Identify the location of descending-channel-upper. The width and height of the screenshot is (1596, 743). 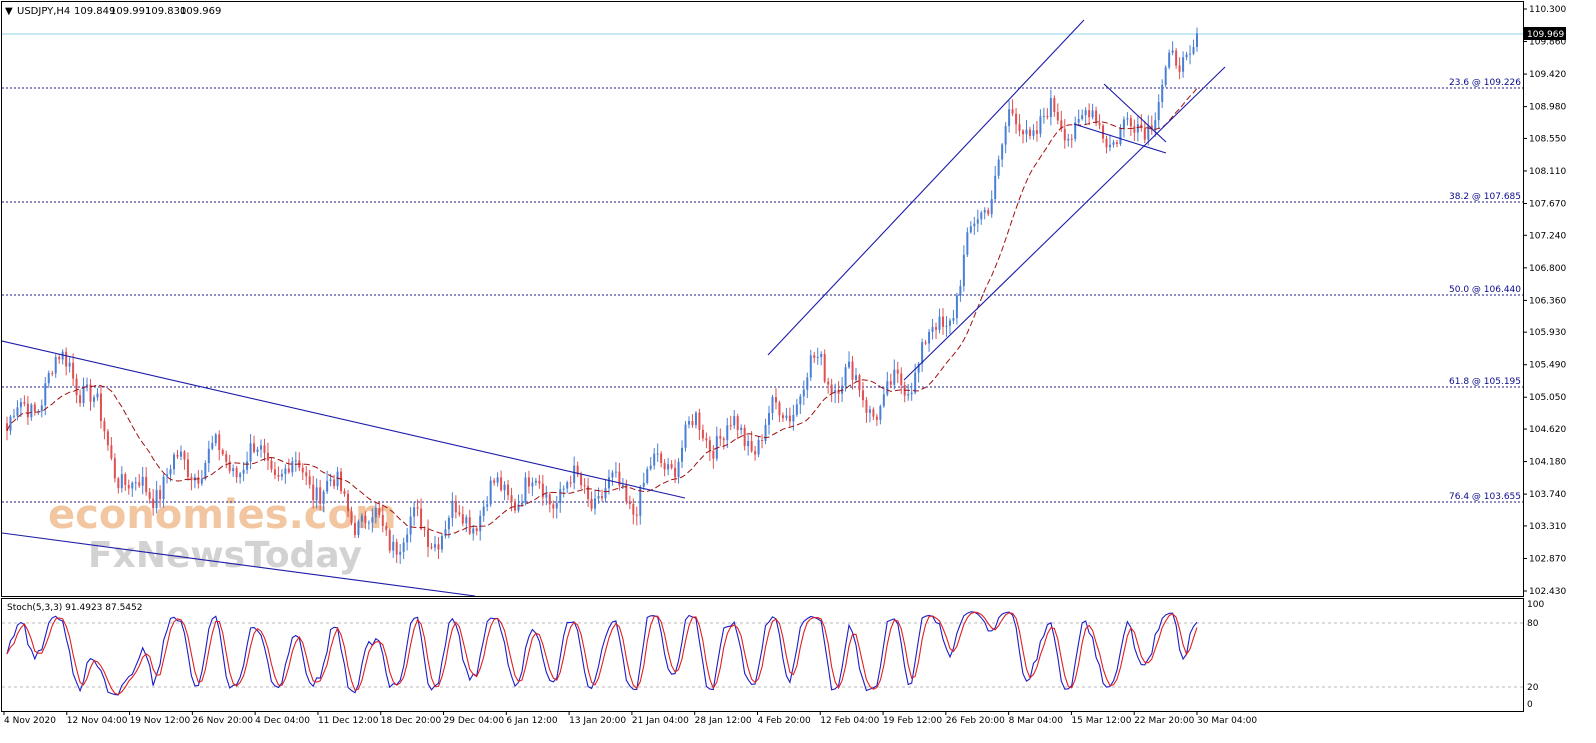
(344, 419).